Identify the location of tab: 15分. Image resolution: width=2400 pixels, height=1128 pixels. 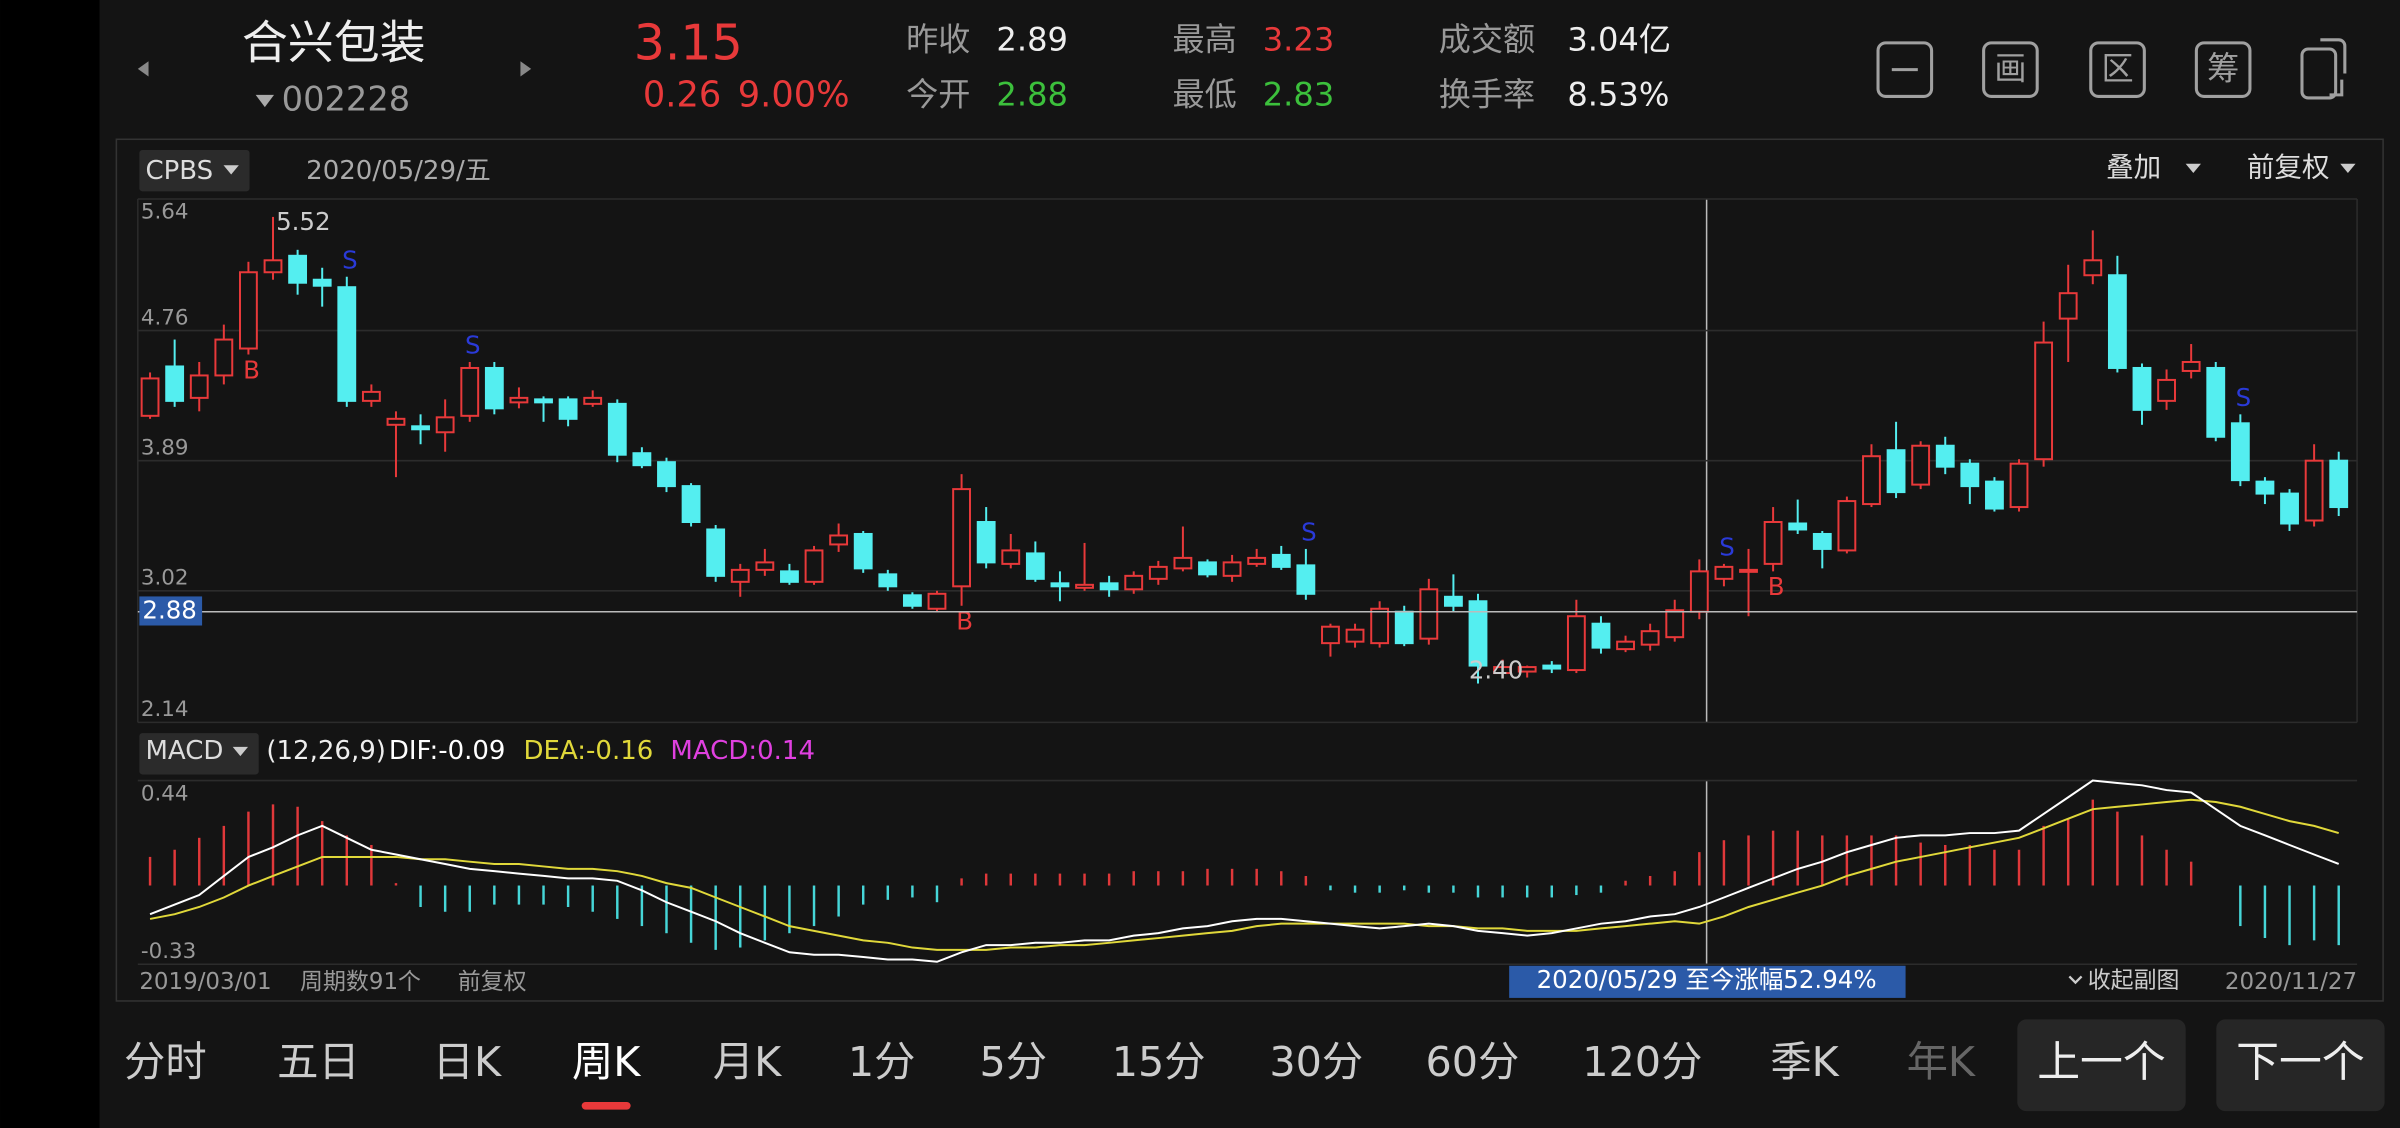
(1159, 1062).